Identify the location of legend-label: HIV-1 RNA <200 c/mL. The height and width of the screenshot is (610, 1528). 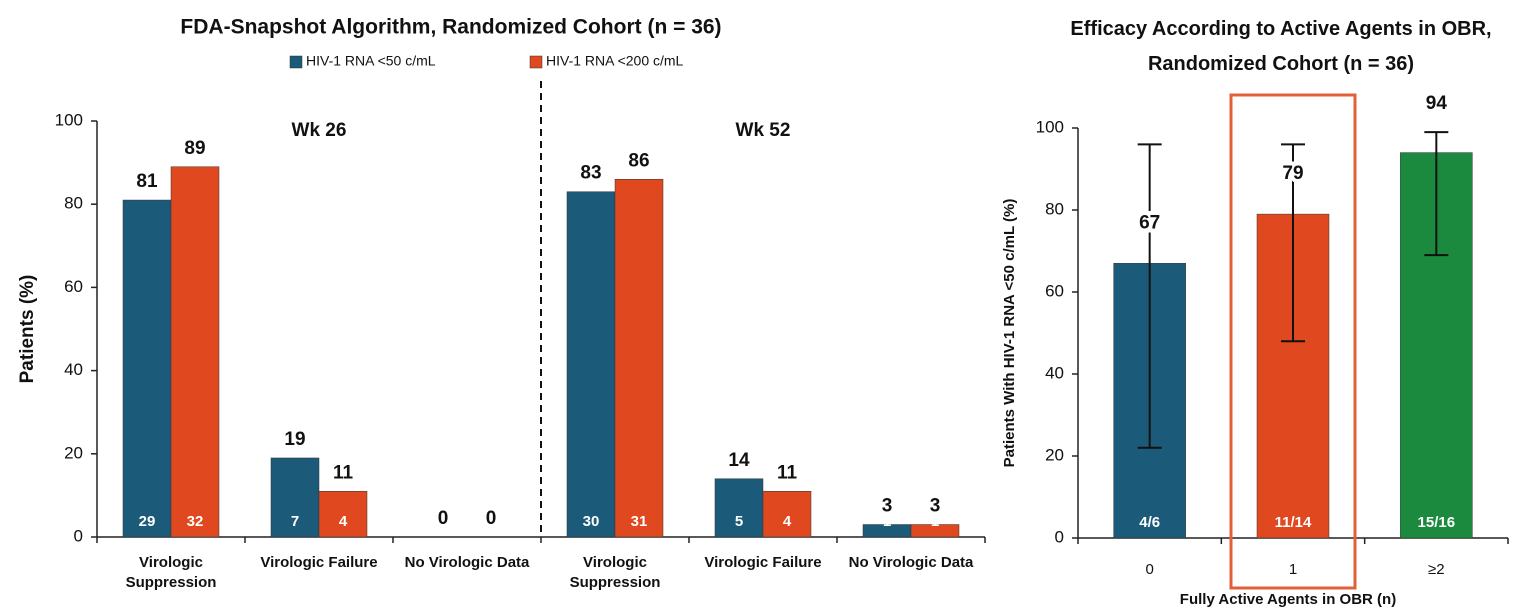
(615, 61).